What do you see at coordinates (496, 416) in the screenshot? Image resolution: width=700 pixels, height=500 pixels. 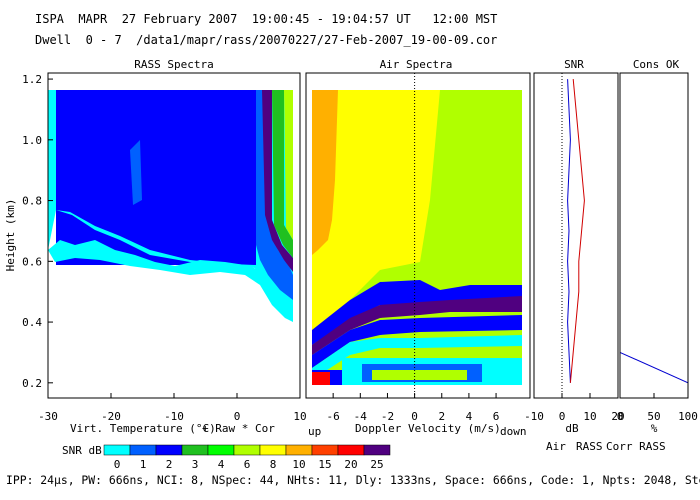 I see `air-x-tick-label: 6` at bounding box center [496, 416].